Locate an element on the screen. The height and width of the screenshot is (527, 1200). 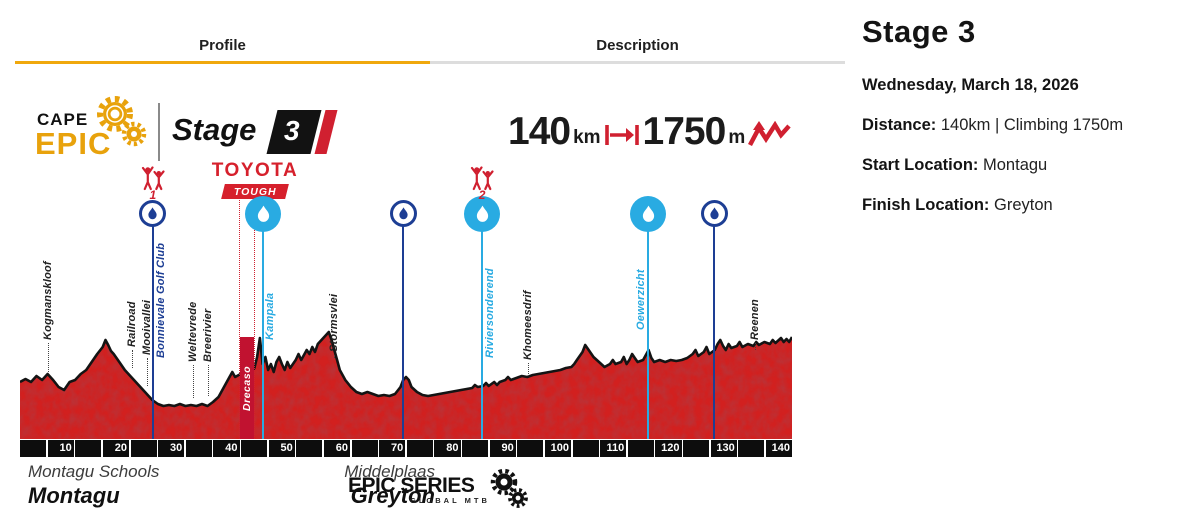
axis-tick-label: 100 is located at coordinates (559, 448).